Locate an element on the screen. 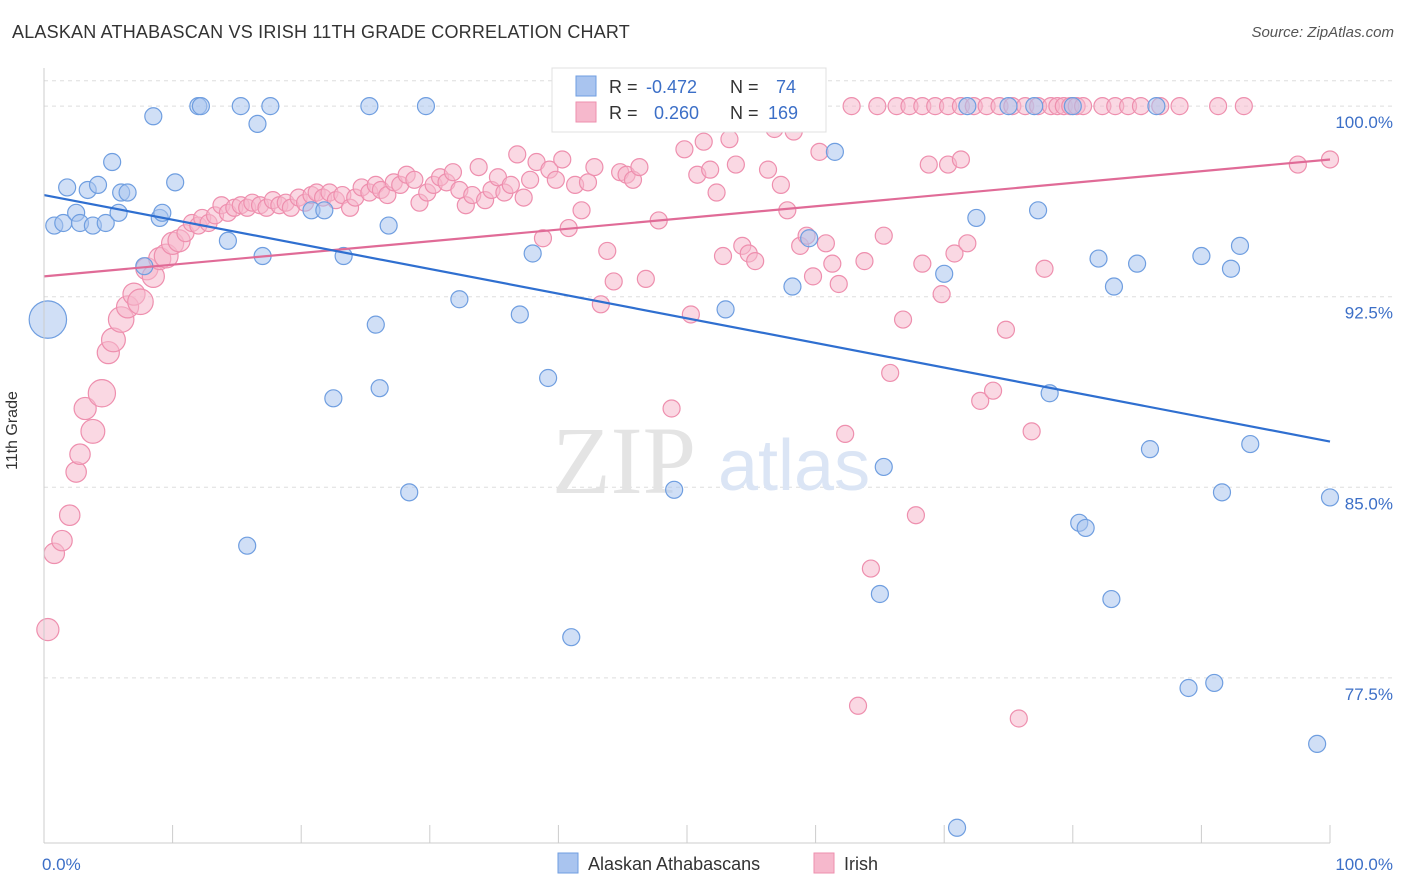  legend-n-label-2: N = is located at coordinates (744, 113).